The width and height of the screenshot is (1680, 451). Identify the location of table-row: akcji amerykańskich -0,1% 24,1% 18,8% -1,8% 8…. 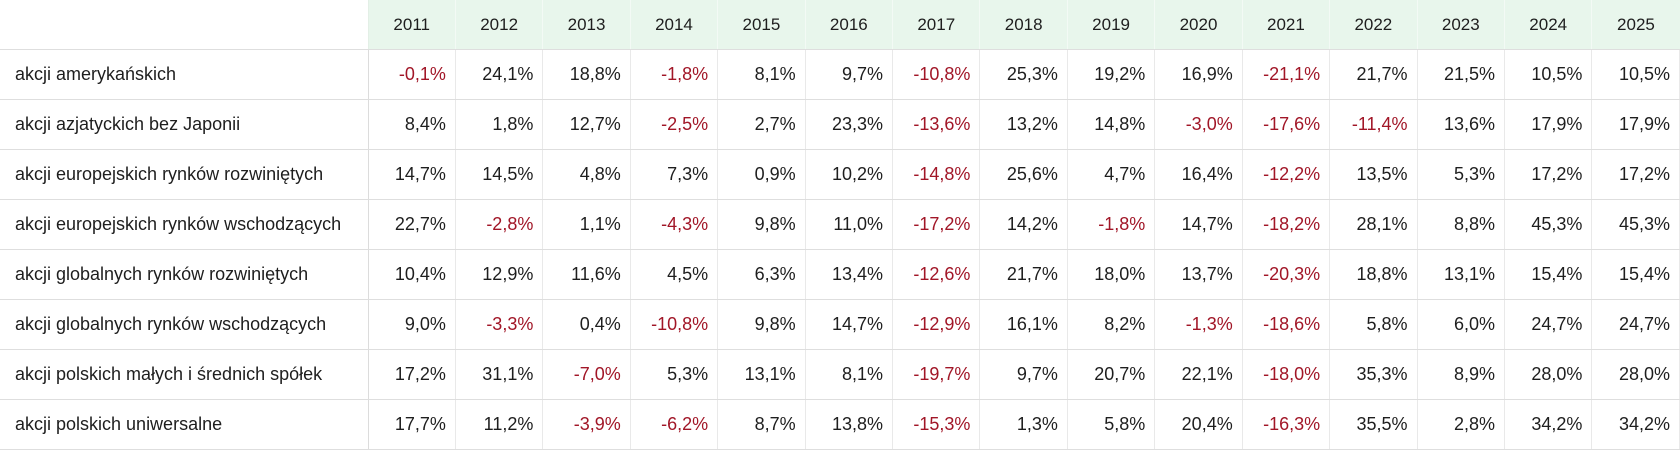
(840, 74).